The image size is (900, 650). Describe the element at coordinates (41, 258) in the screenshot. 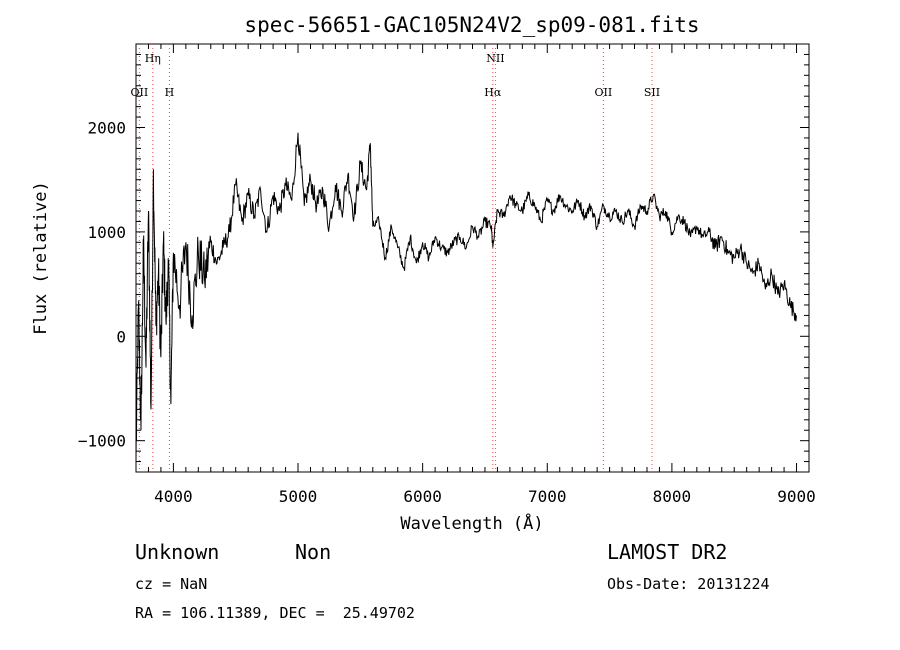

I see `y-axis-label: Flux (relative)` at that location.